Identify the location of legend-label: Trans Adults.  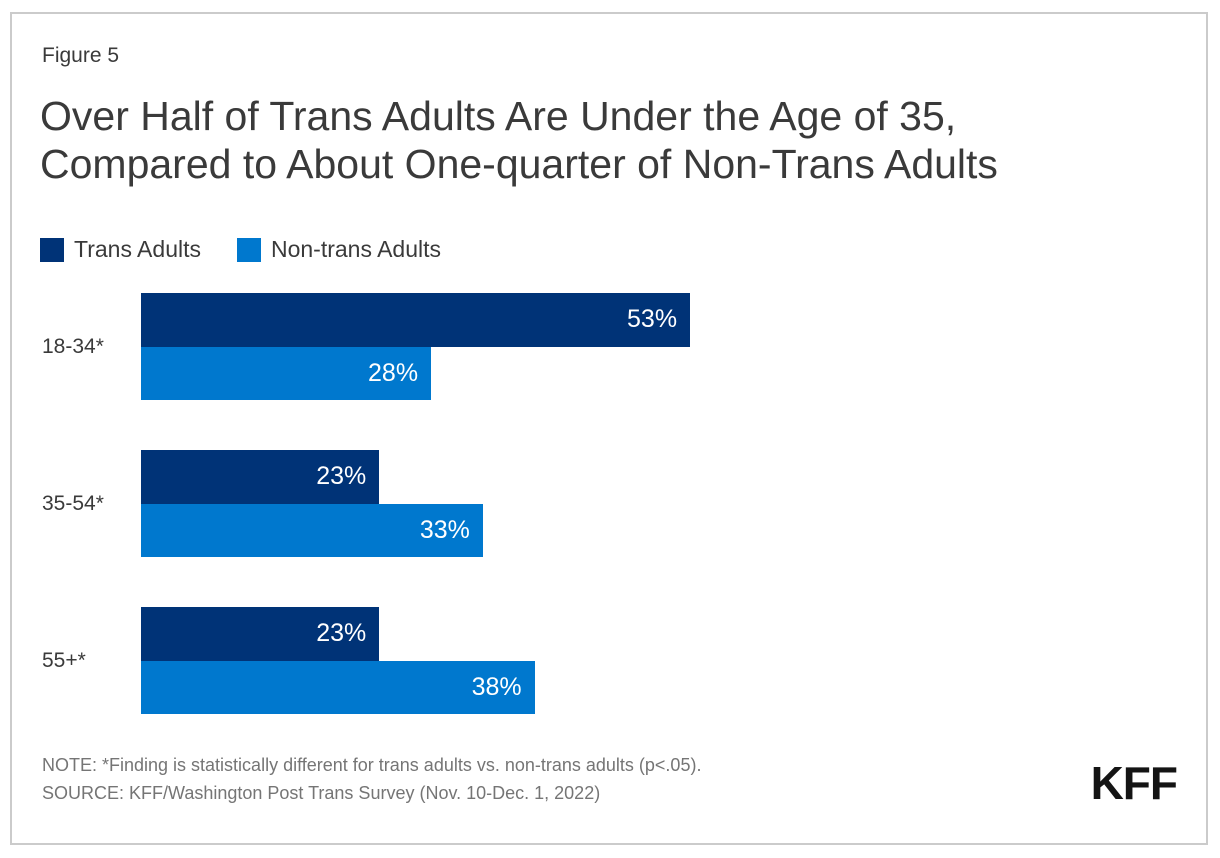
(137, 249).